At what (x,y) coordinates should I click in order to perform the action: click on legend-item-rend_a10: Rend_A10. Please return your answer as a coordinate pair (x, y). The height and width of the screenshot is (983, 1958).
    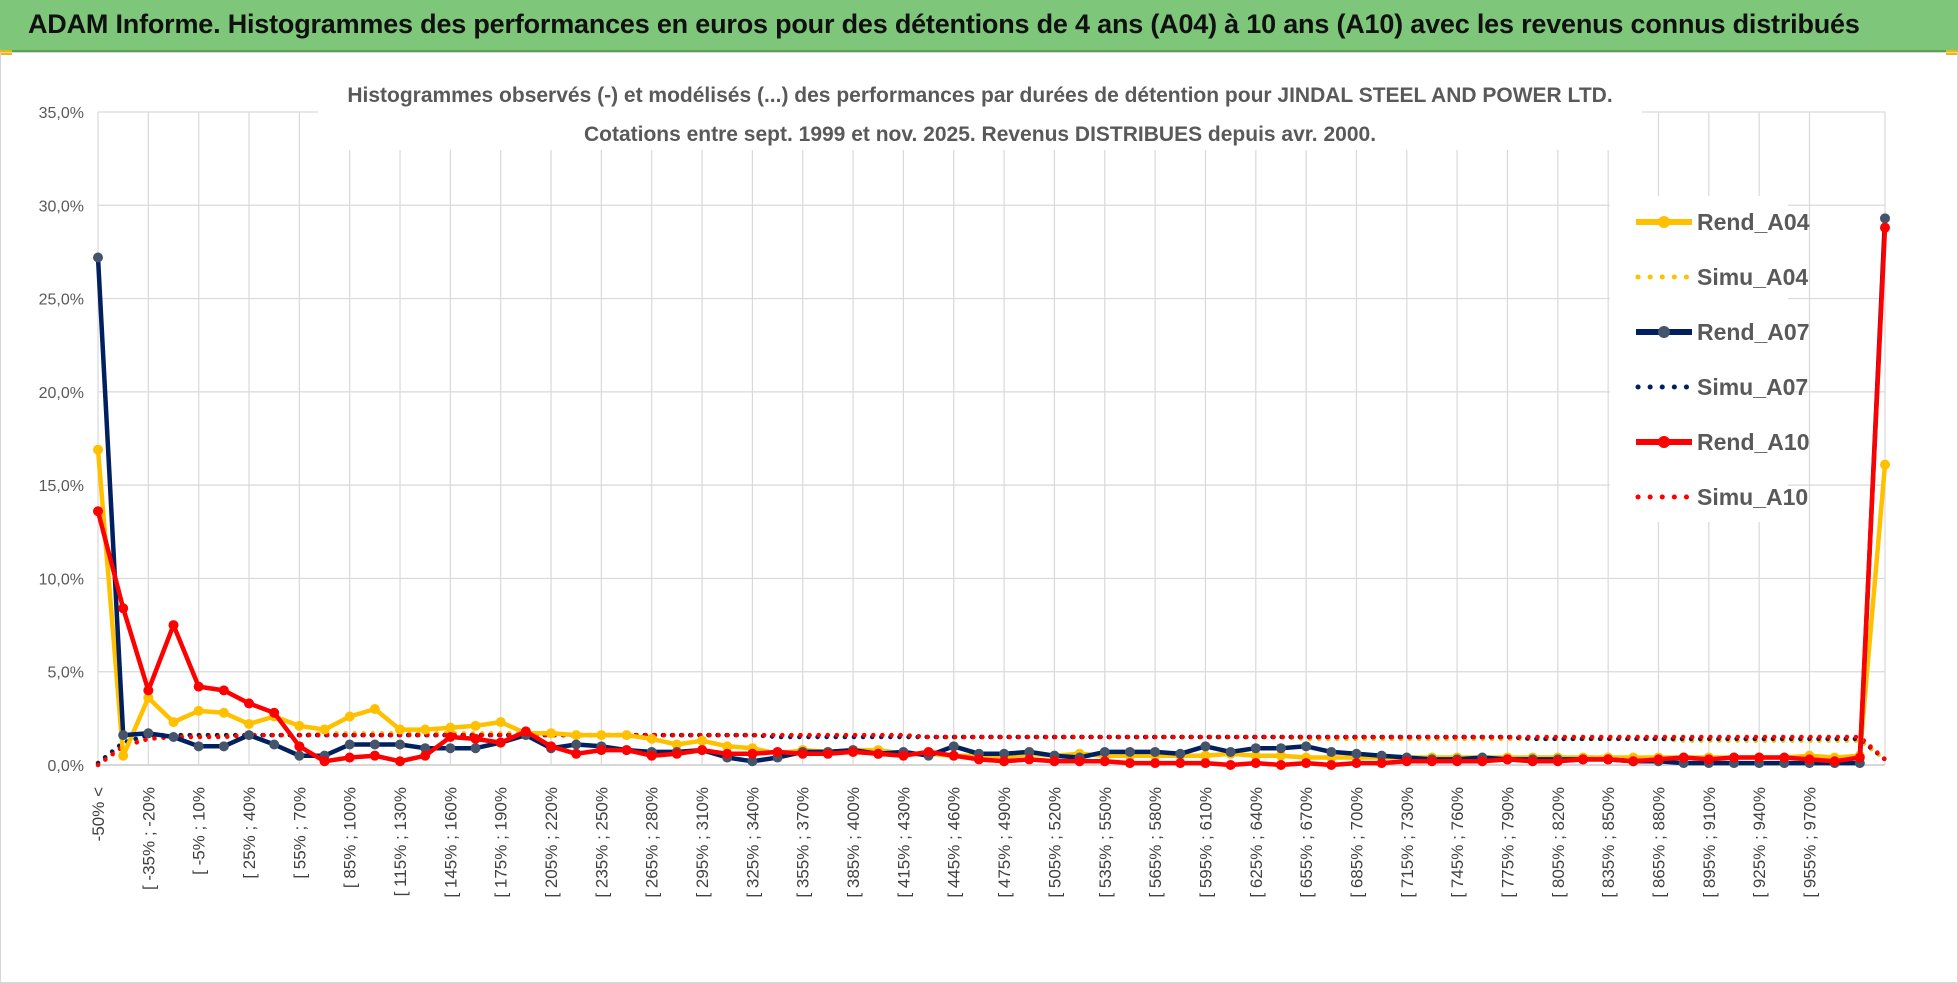
    Looking at the image, I should click on (1722, 442).